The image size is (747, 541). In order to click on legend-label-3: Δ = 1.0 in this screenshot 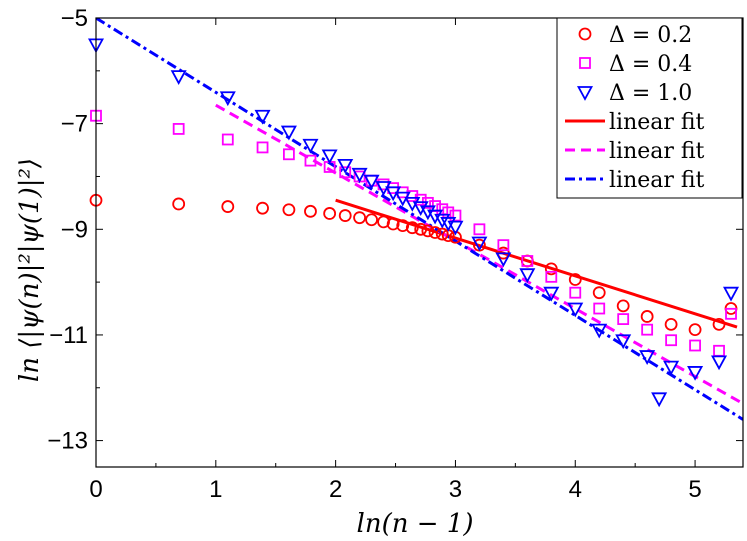, I will do `click(650, 93)`.